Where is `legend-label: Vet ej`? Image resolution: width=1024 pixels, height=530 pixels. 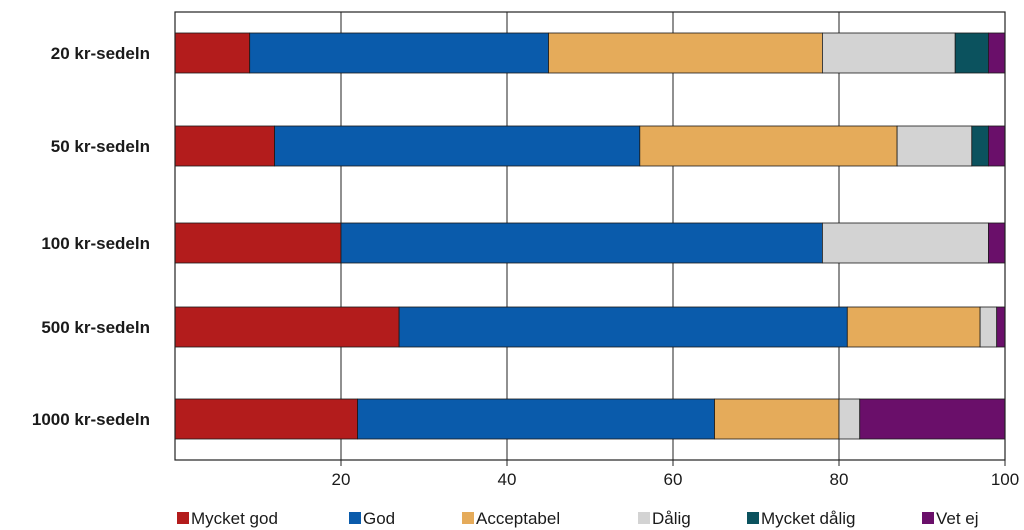
legend-label: Vet ej is located at coordinates (957, 518).